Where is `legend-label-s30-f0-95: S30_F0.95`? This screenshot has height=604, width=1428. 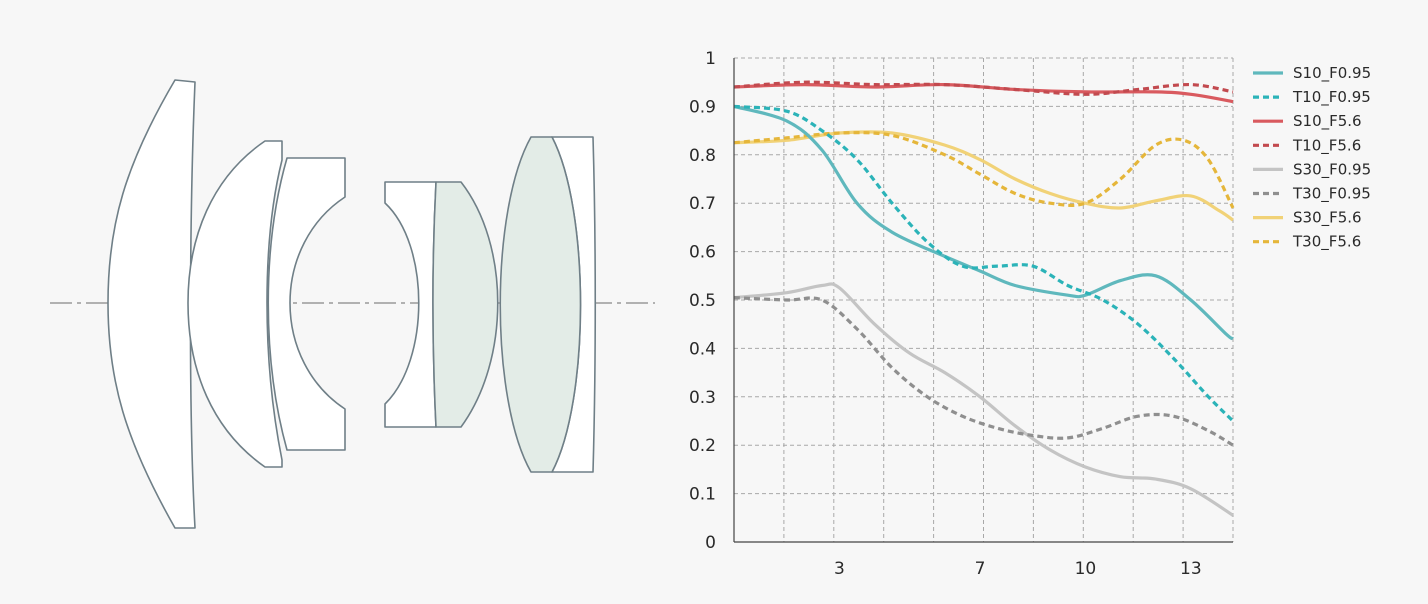 legend-label-s30-f0-95: S30_F0.95 is located at coordinates (1332, 169).